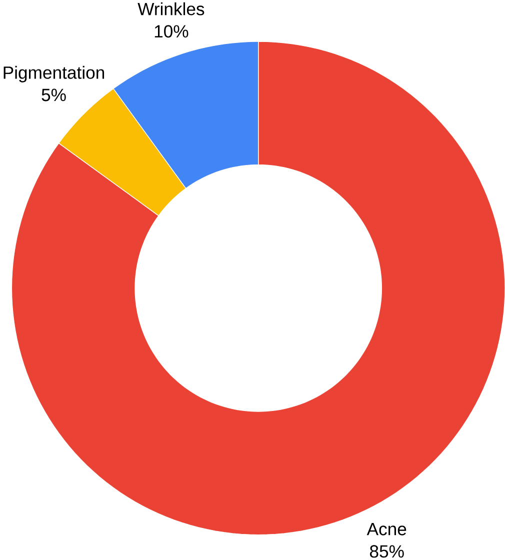  I want to click on slice-label: Pigmentation, so click(54, 74).